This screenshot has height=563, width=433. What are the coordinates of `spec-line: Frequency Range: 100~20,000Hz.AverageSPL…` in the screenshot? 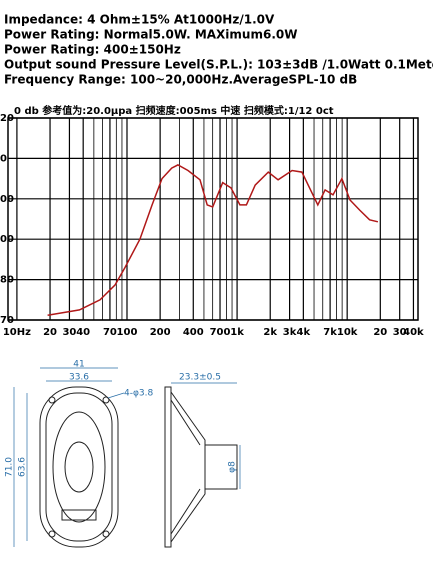 It's located at (180, 80).